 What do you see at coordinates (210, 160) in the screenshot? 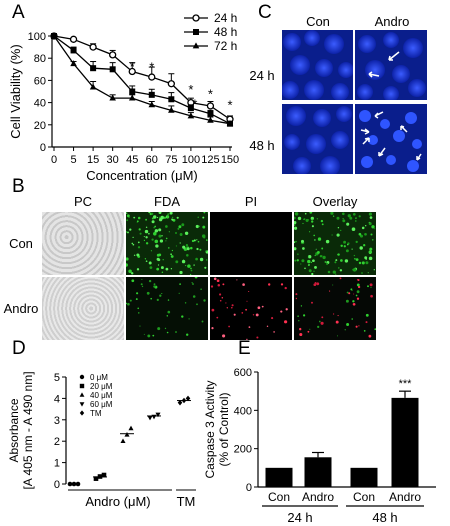
I see `x-tick-label: 125` at bounding box center [210, 160].